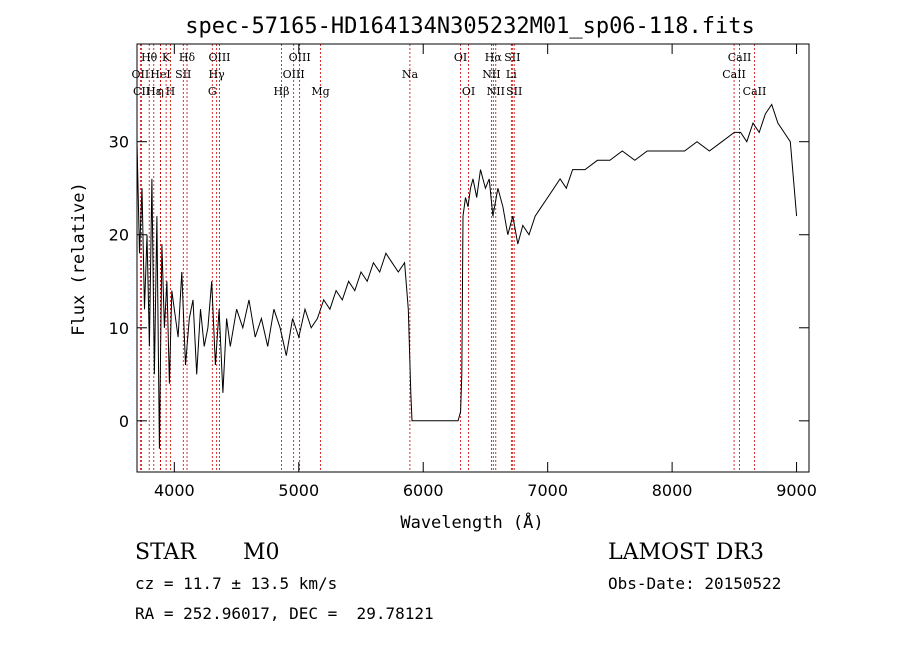 This screenshot has height=649, width=900. Describe the element at coordinates (79, 259) in the screenshot. I see `y-axis-label: Flux (relative)` at that location.